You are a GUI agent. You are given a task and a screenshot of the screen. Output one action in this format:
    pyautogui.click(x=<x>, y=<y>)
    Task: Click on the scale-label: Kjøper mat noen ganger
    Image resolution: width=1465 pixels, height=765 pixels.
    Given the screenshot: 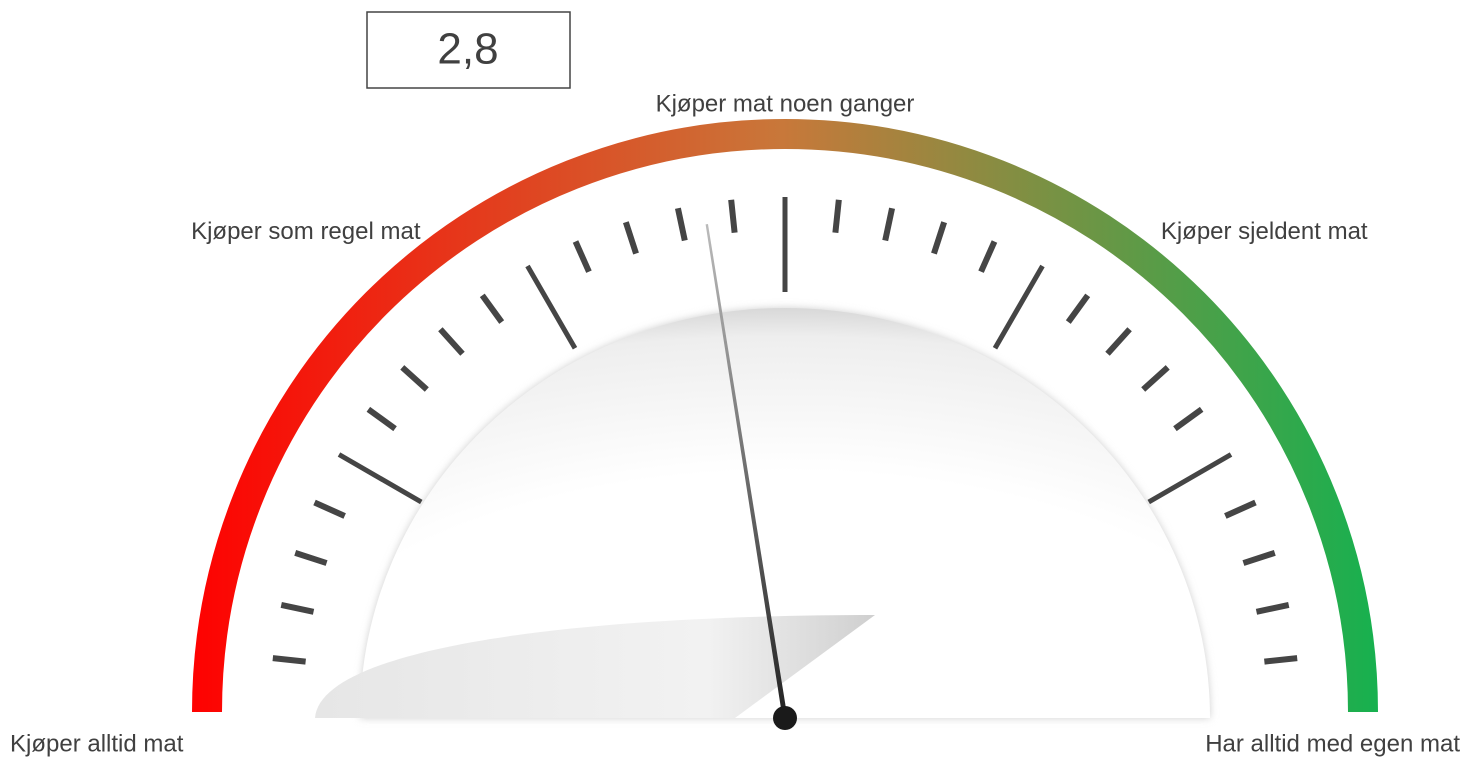 What is the action you would take?
    pyautogui.click(x=785, y=103)
    